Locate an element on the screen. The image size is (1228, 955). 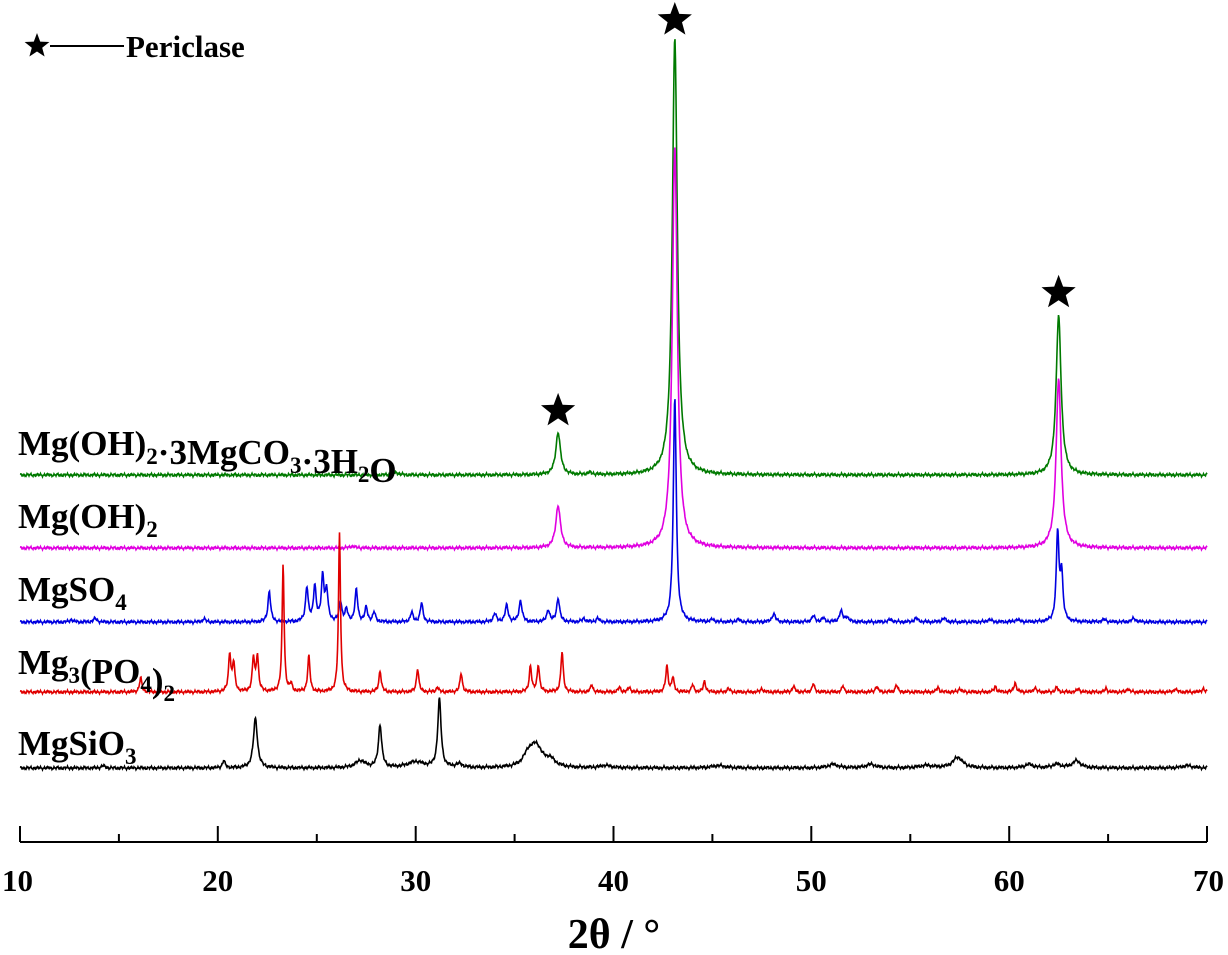
x-tick-label: 40 is located at coordinates (613, 880).